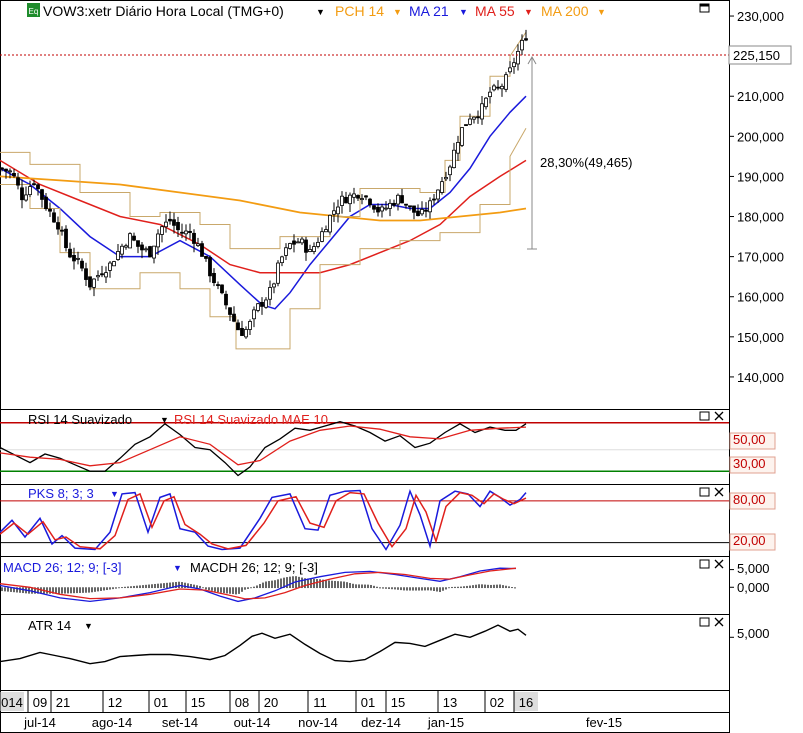  Describe the element at coordinates (429, 11) in the screenshot. I see `indicator-ma21: MA 21` at that location.